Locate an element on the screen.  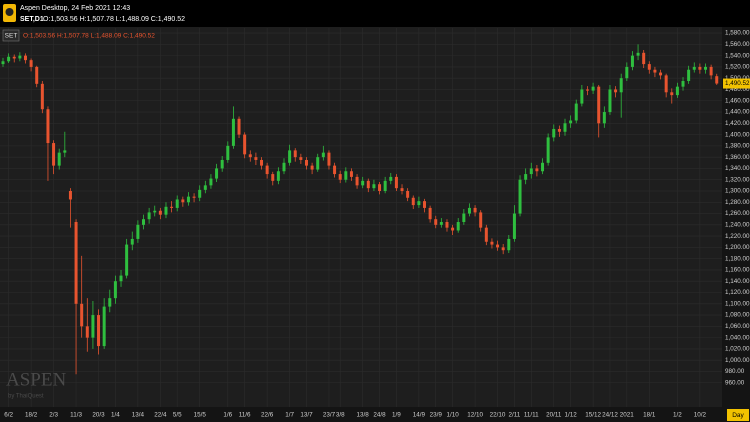
y-tick-label: 1,160.00 is located at coordinates (737, 270).